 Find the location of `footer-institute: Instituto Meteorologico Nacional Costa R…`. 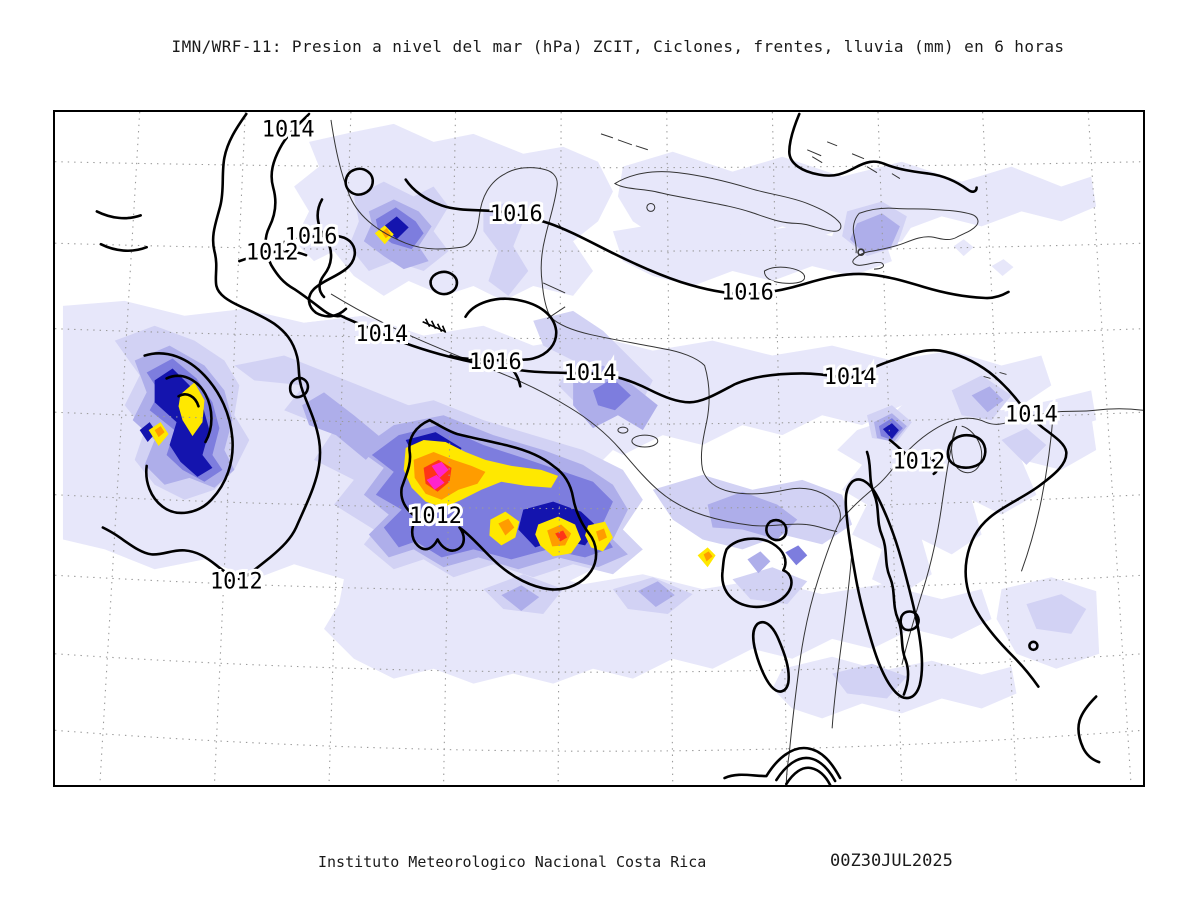

footer-institute: Instituto Meteorologico Nacional Costa R… is located at coordinates (512, 862).